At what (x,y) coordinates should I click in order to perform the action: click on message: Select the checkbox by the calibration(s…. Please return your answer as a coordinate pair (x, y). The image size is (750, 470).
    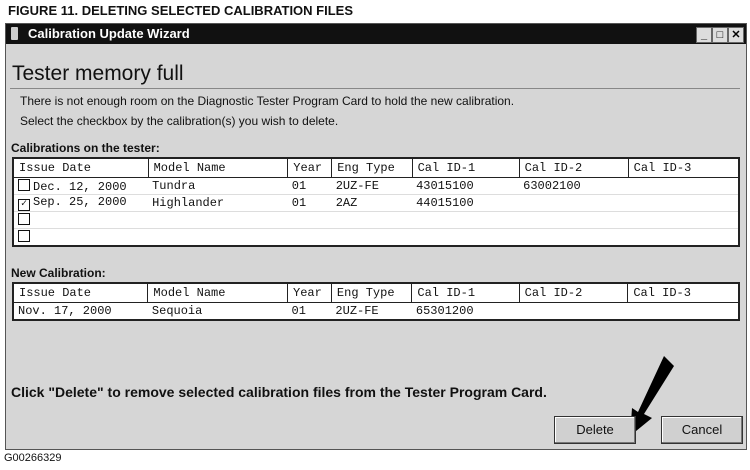
    Looking at the image, I should click on (179, 121).